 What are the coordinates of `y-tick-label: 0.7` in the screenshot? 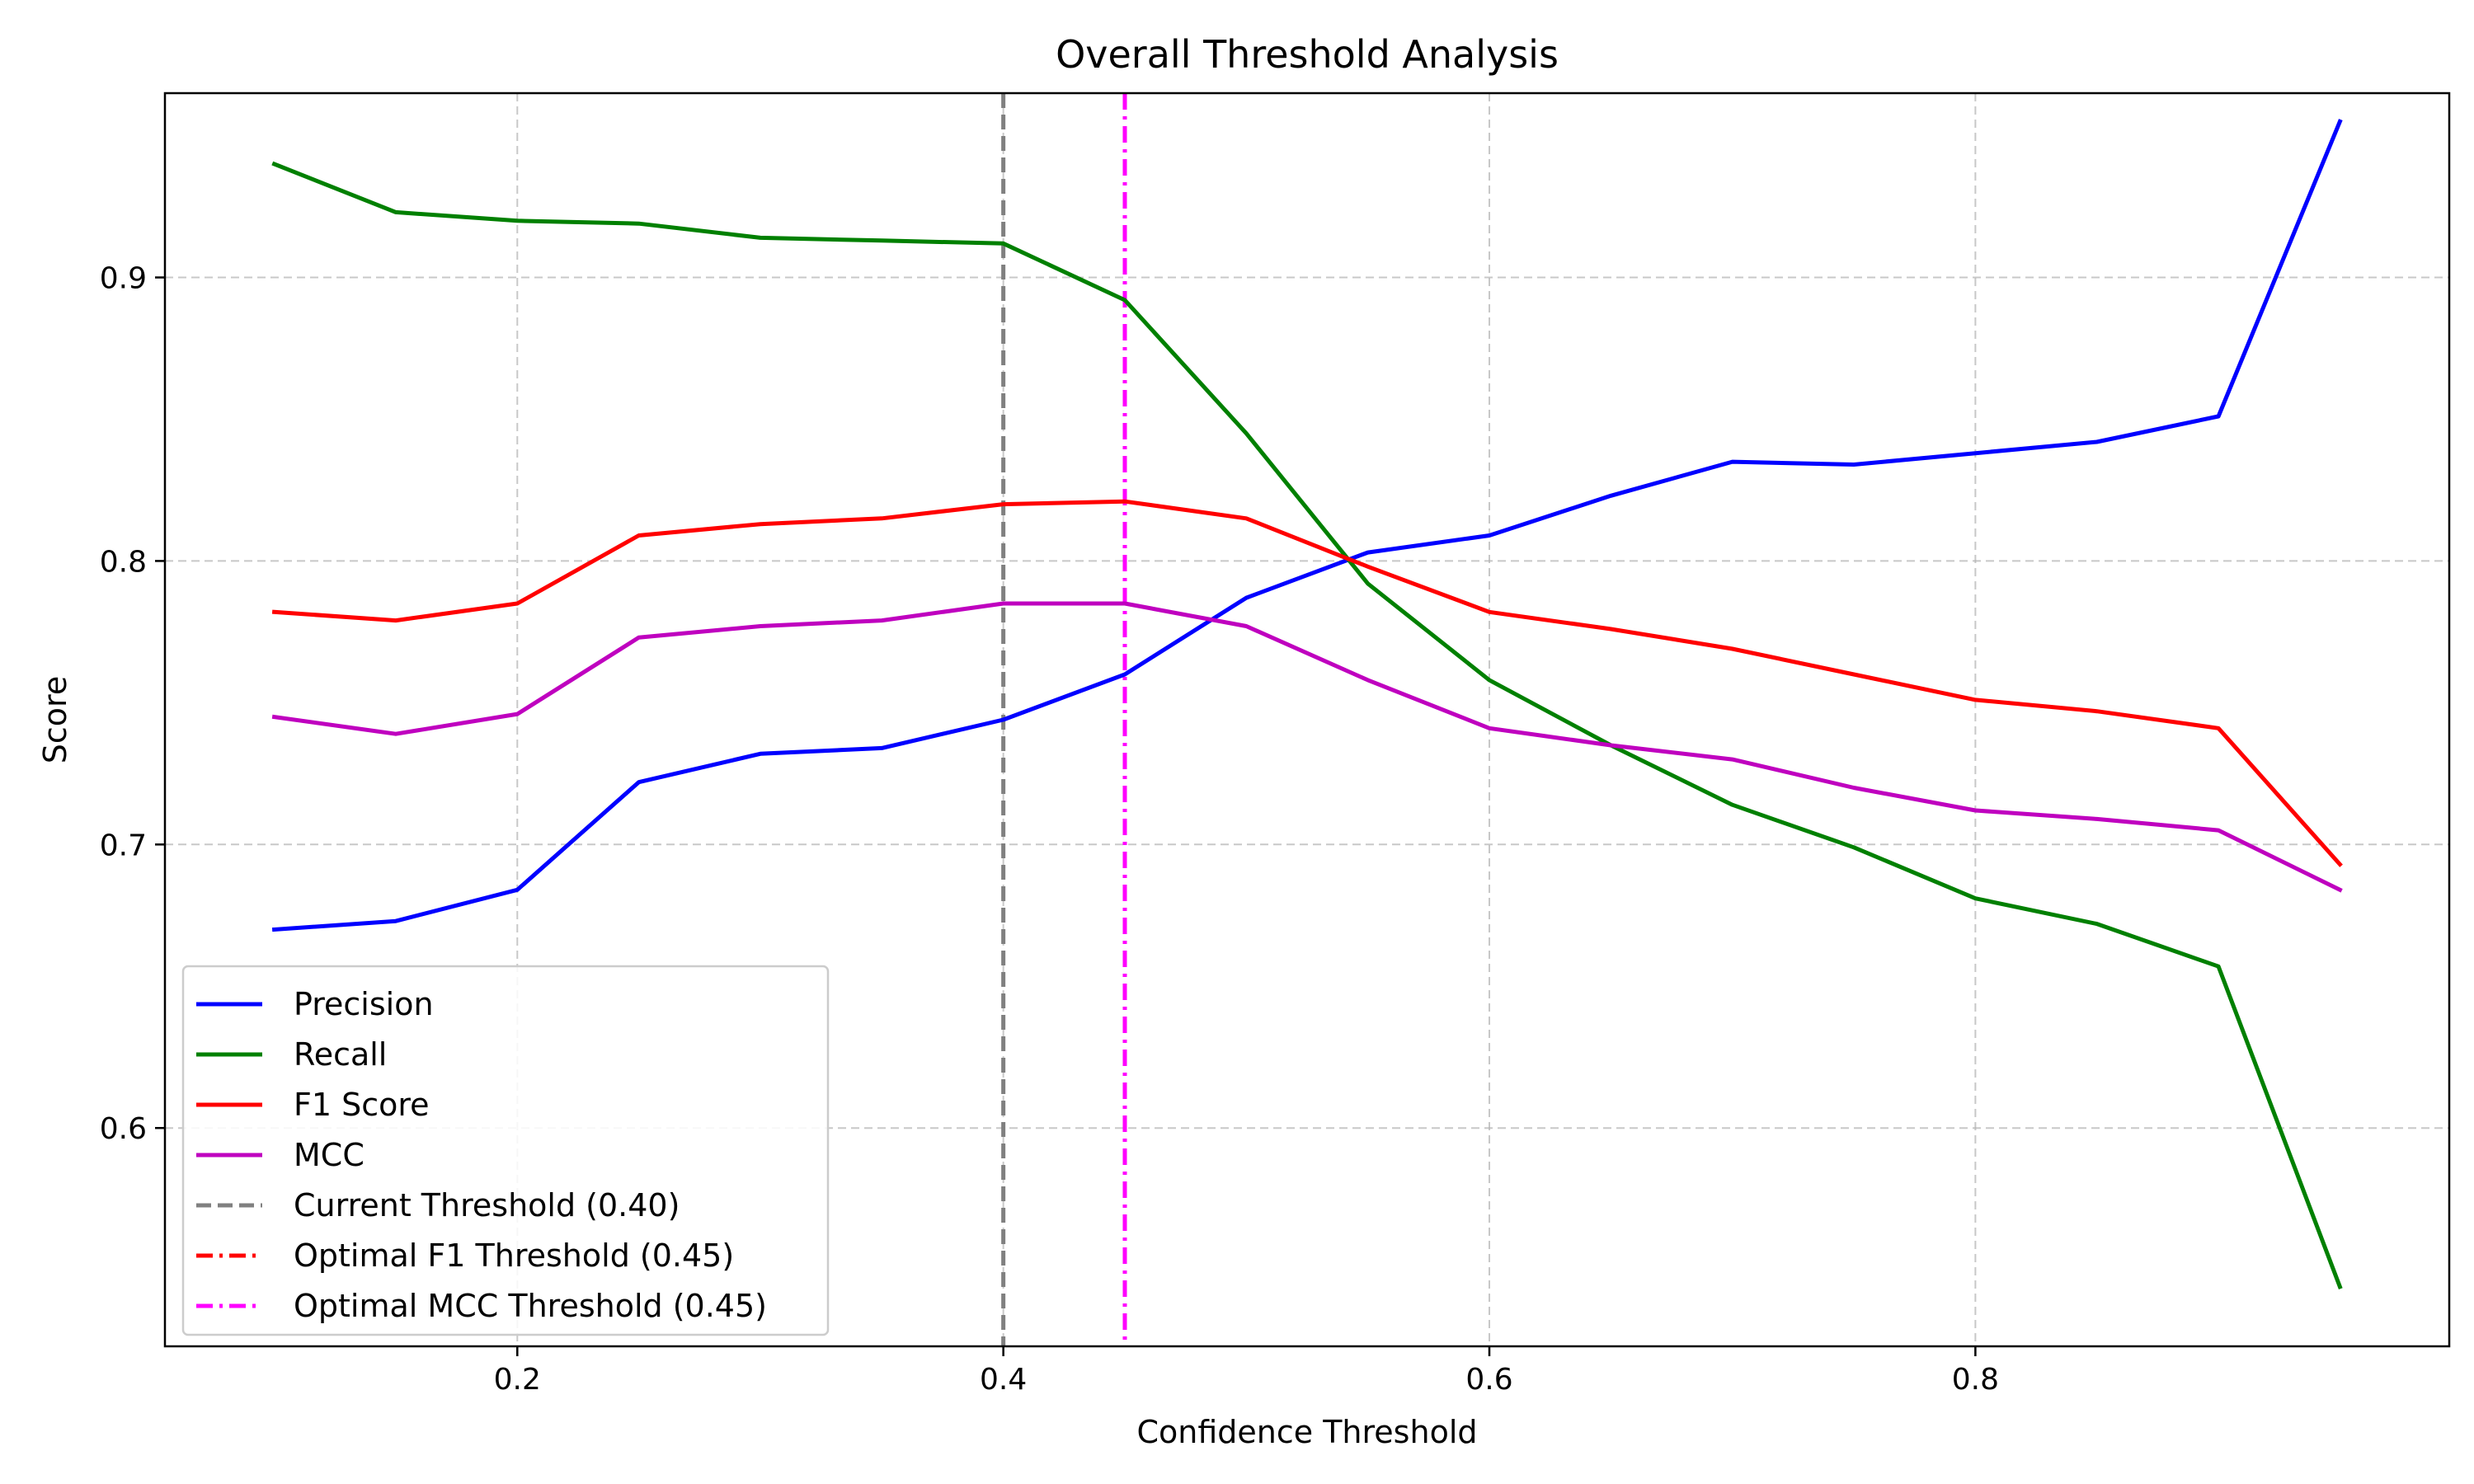 It's located at (123, 845).